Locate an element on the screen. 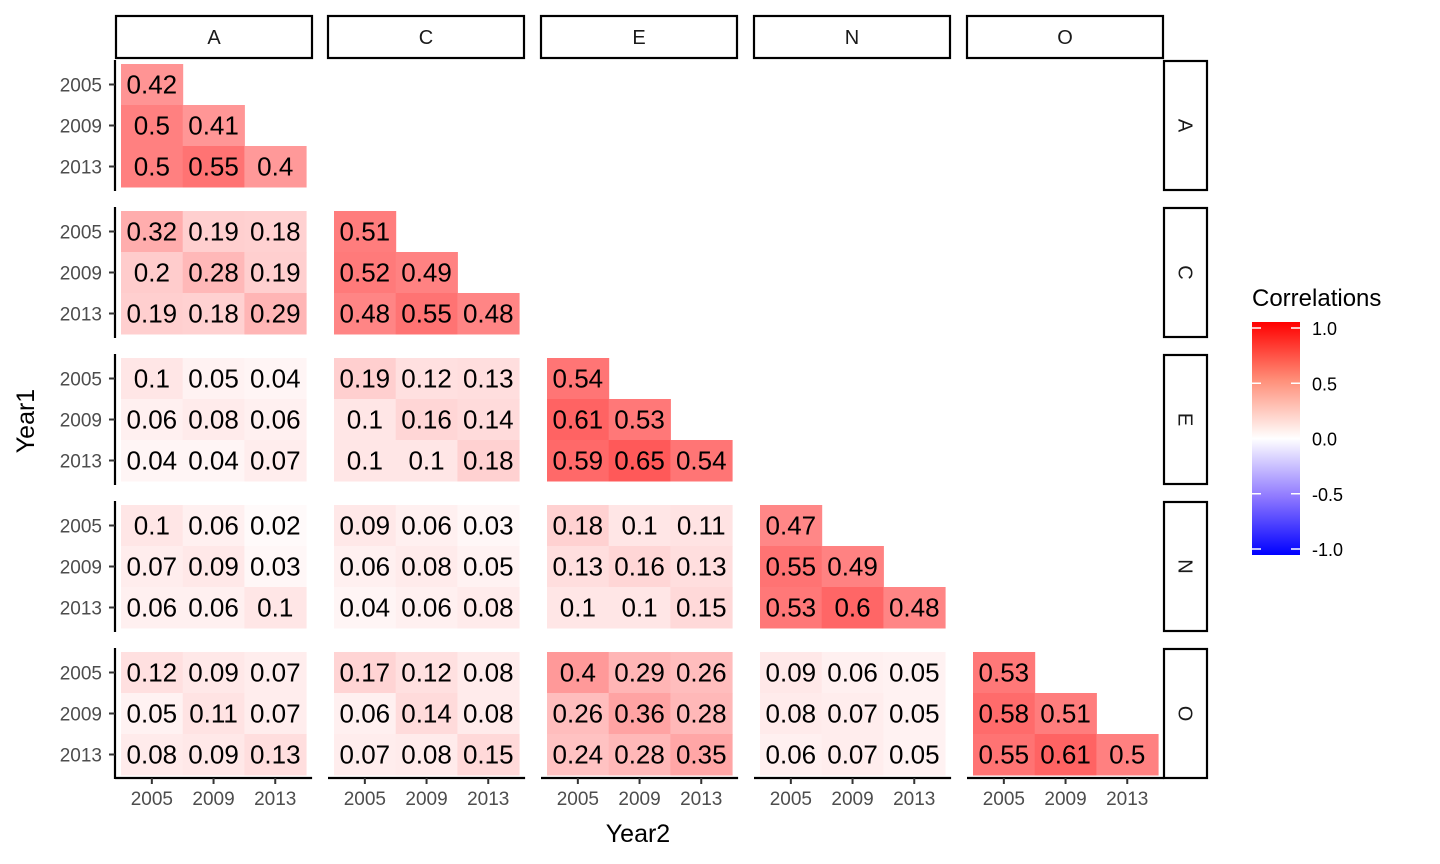  strip-top-o is located at coordinates (1065, 37).